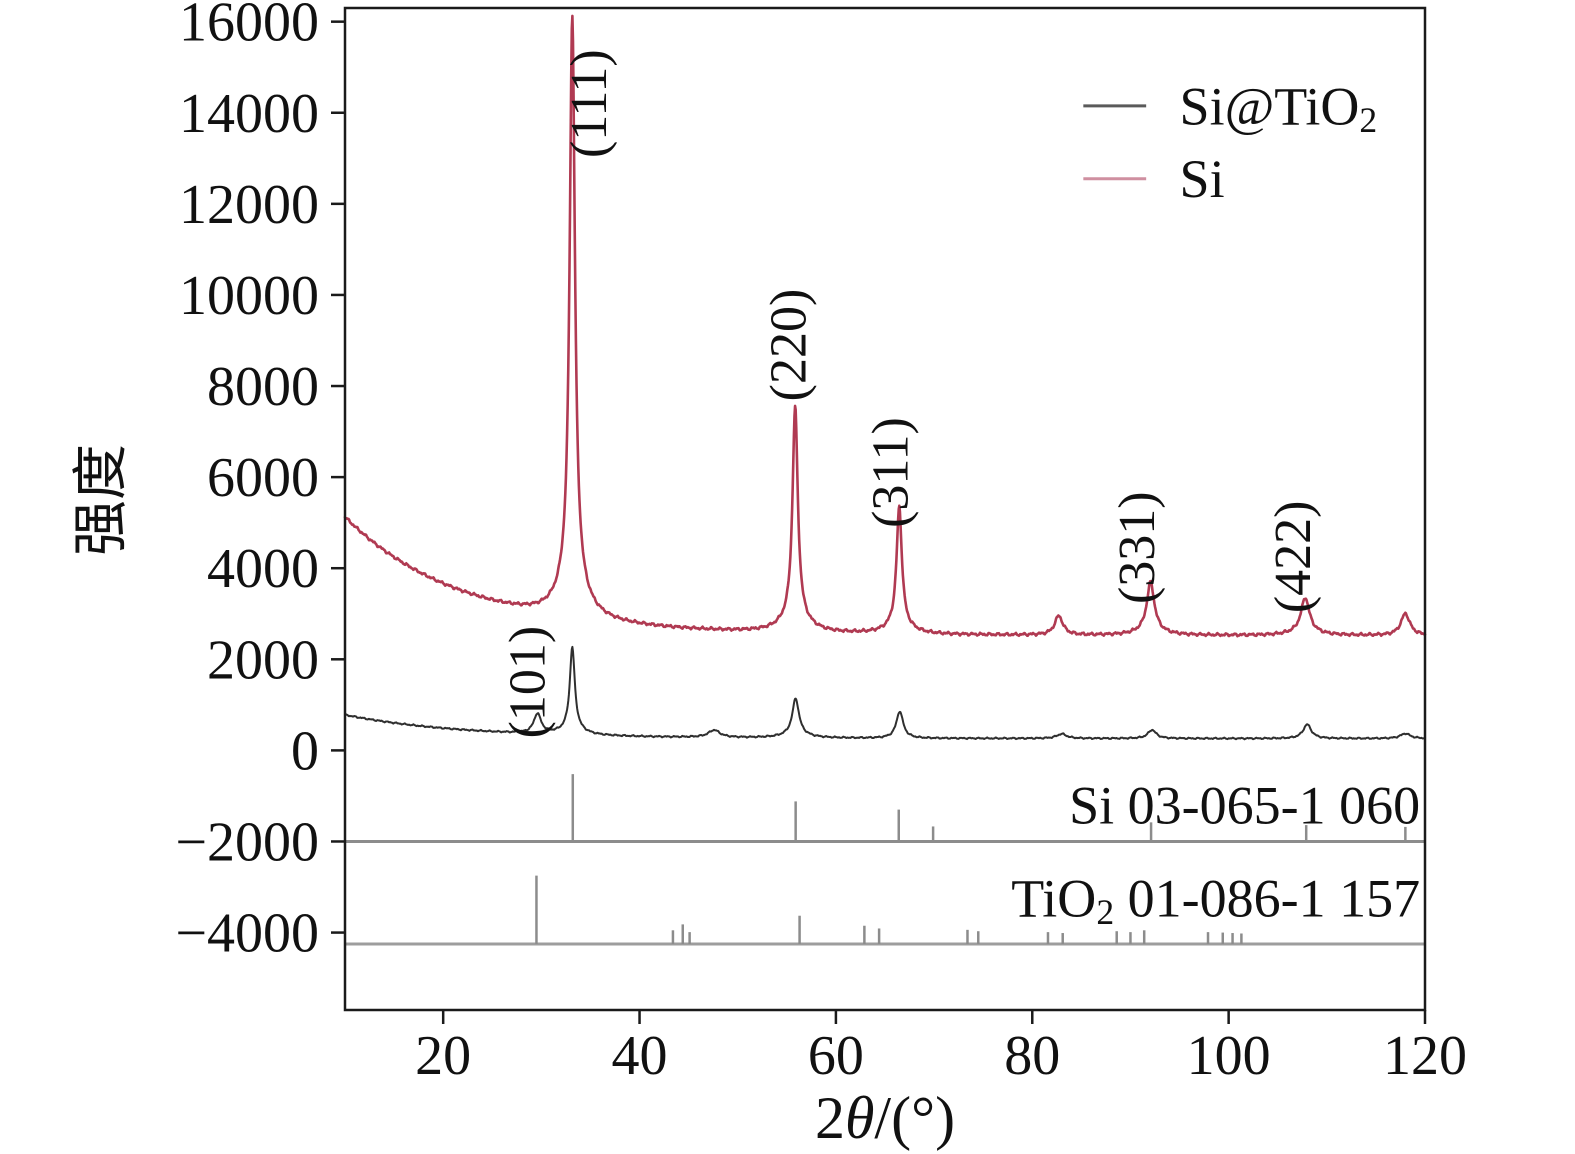 Image resolution: width=1575 pixels, height=1154 pixels. What do you see at coordinates (263, 478) in the screenshot?
I see `y-axis-tick-label: 6000` at bounding box center [263, 478].